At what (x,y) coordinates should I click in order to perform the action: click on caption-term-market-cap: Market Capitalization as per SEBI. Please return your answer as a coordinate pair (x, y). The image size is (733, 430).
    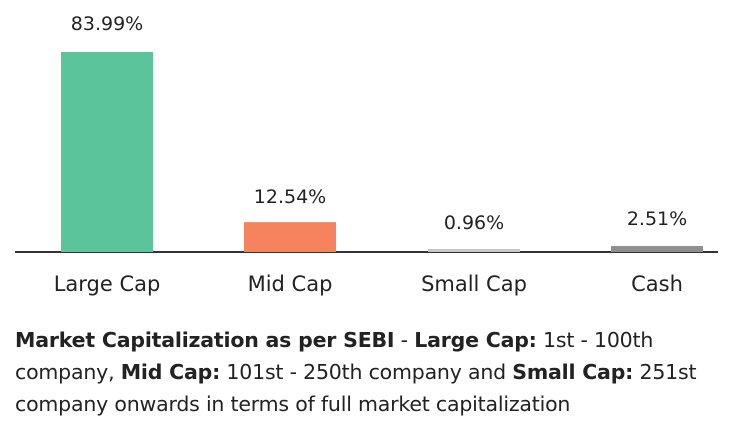
    Looking at the image, I should click on (205, 340).